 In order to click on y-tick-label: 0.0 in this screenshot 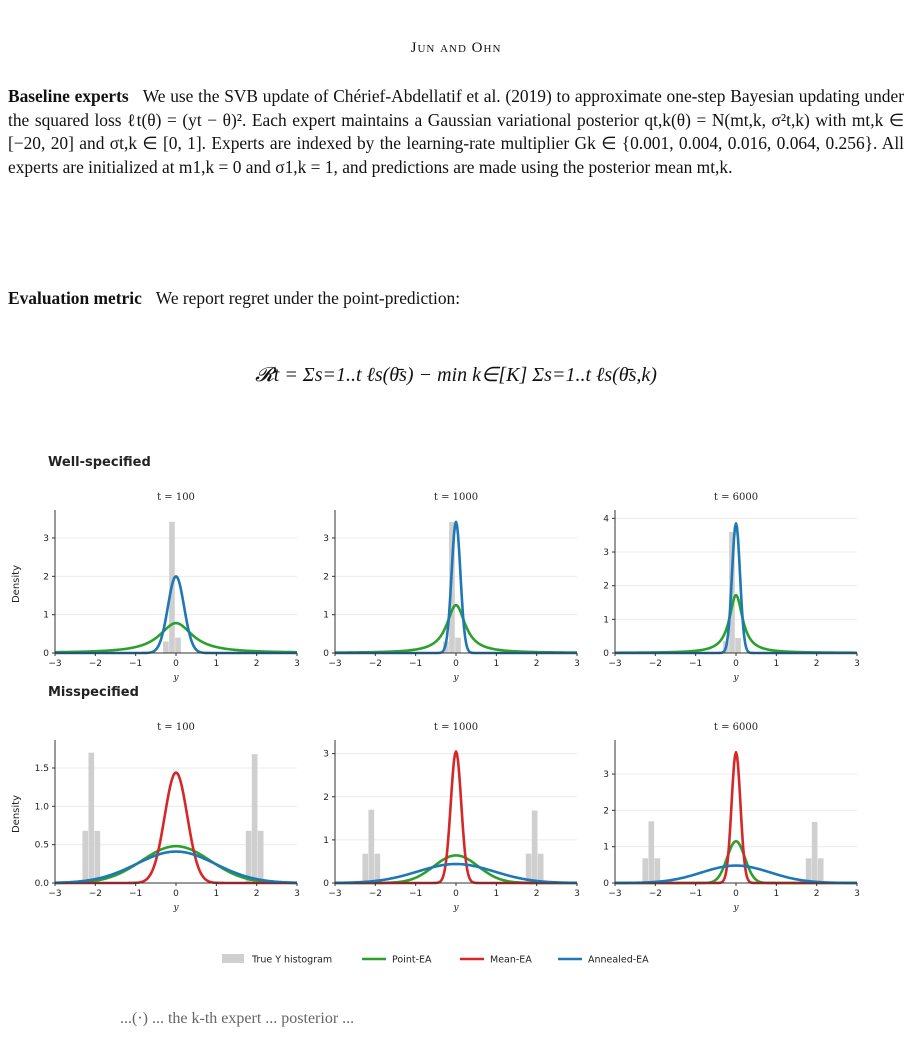, I will do `click(42, 884)`.